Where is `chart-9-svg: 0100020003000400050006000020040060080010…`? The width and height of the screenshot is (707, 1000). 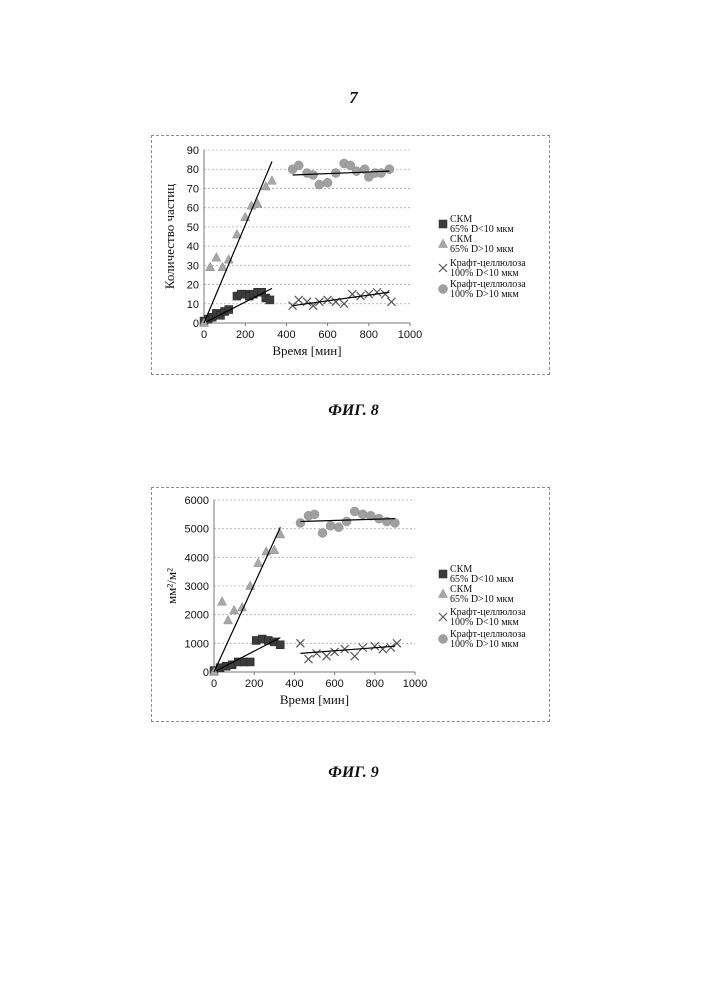 chart-9-svg: 0100020003000400050006000020040060080010… is located at coordinates (350, 604).